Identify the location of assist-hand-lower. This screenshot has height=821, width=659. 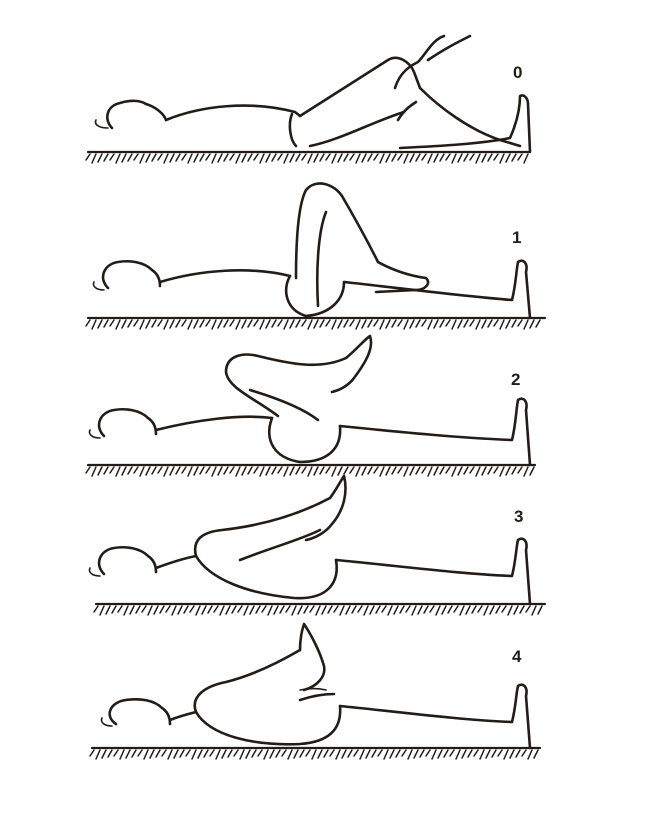
(407, 111).